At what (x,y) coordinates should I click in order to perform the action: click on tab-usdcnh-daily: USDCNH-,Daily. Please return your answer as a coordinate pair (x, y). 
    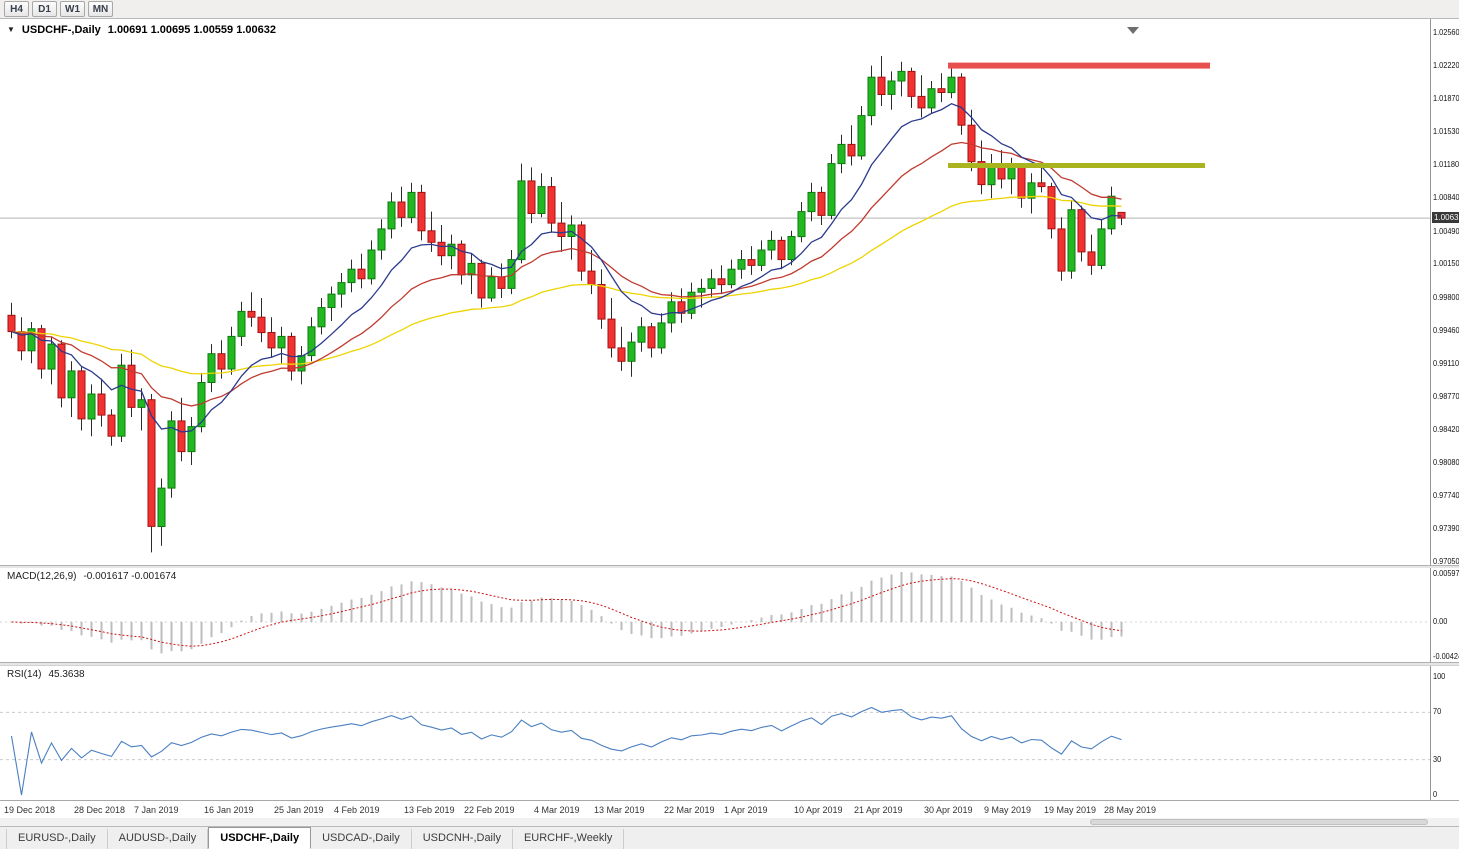
    Looking at the image, I should click on (462, 839).